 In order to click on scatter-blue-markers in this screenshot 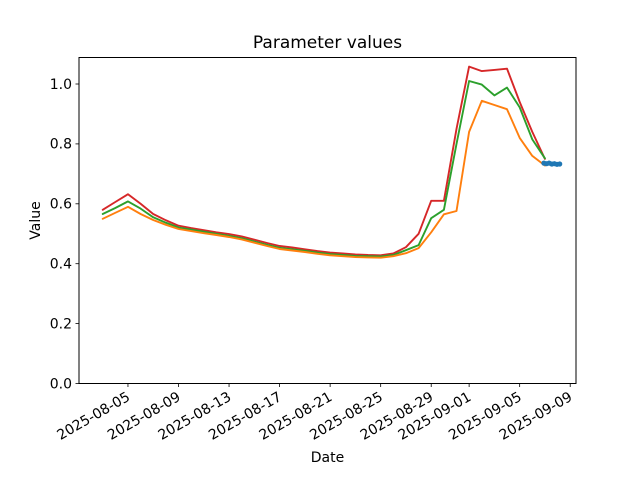, I will do `click(552, 163)`.